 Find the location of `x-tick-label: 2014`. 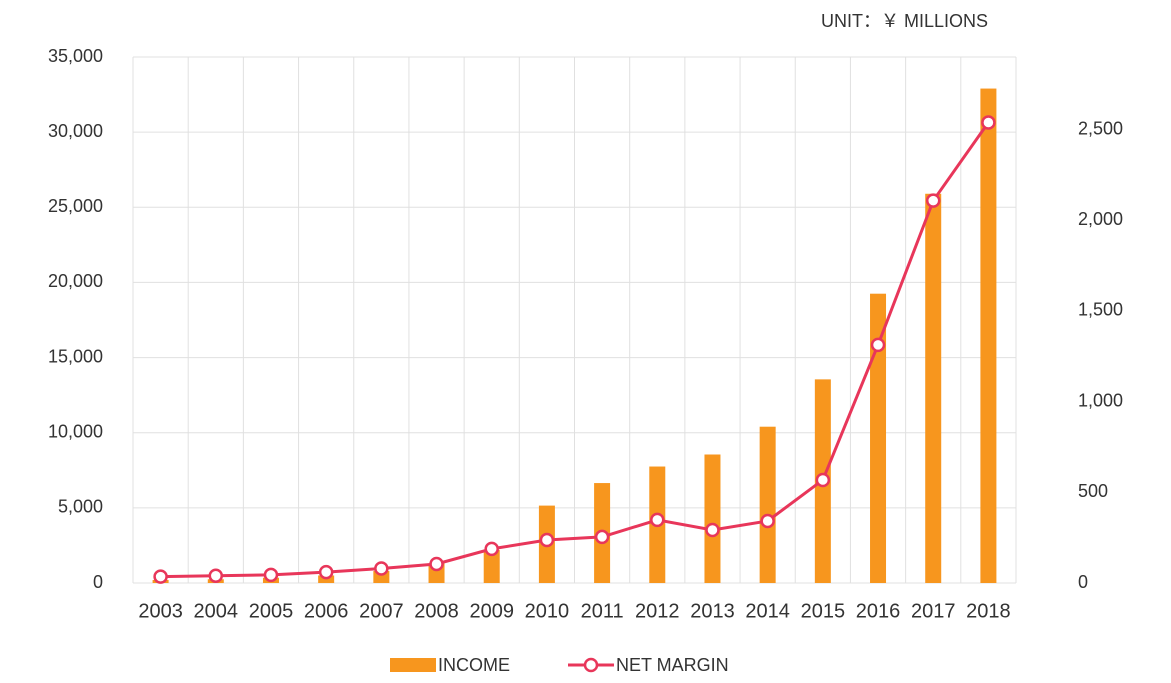

x-tick-label: 2014 is located at coordinates (767, 611).